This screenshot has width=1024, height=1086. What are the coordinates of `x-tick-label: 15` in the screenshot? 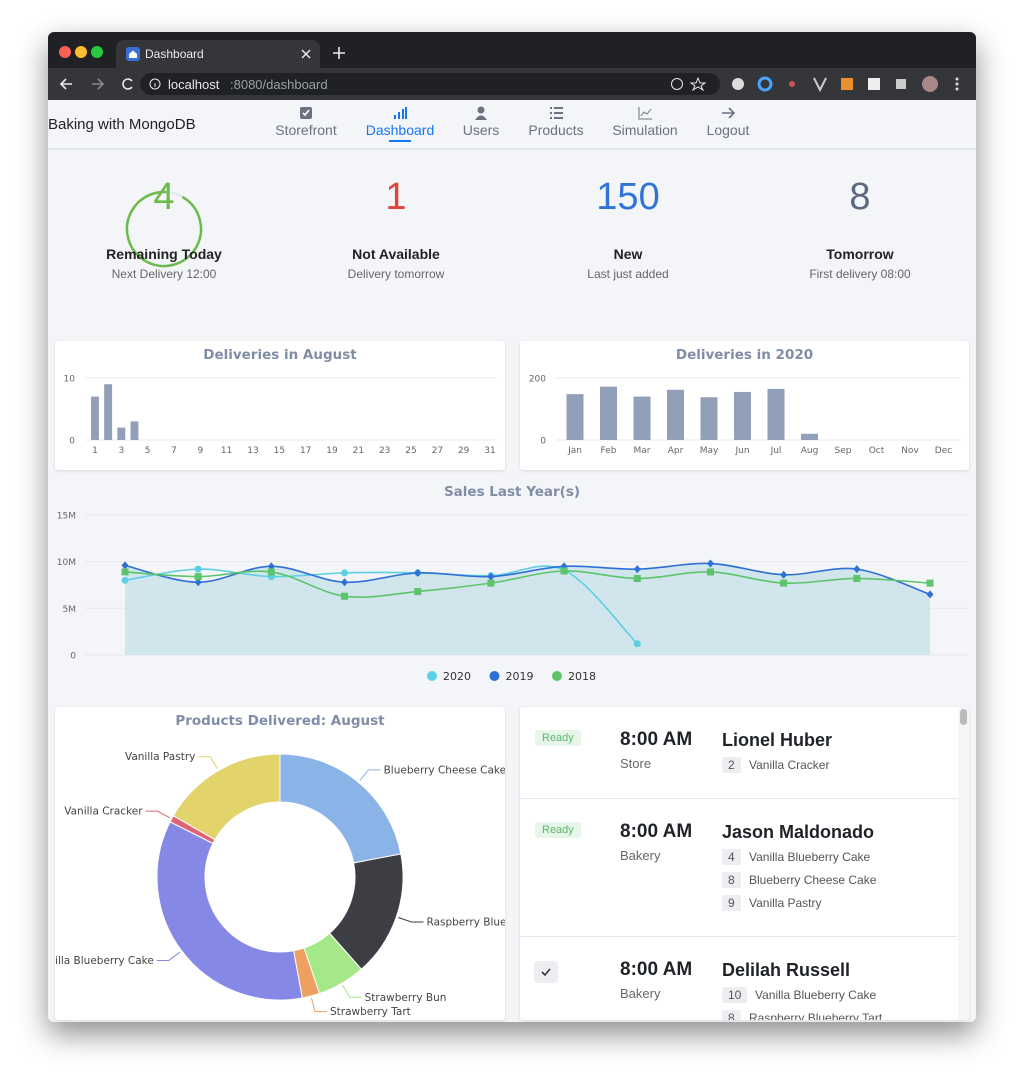 It's located at (279, 451).